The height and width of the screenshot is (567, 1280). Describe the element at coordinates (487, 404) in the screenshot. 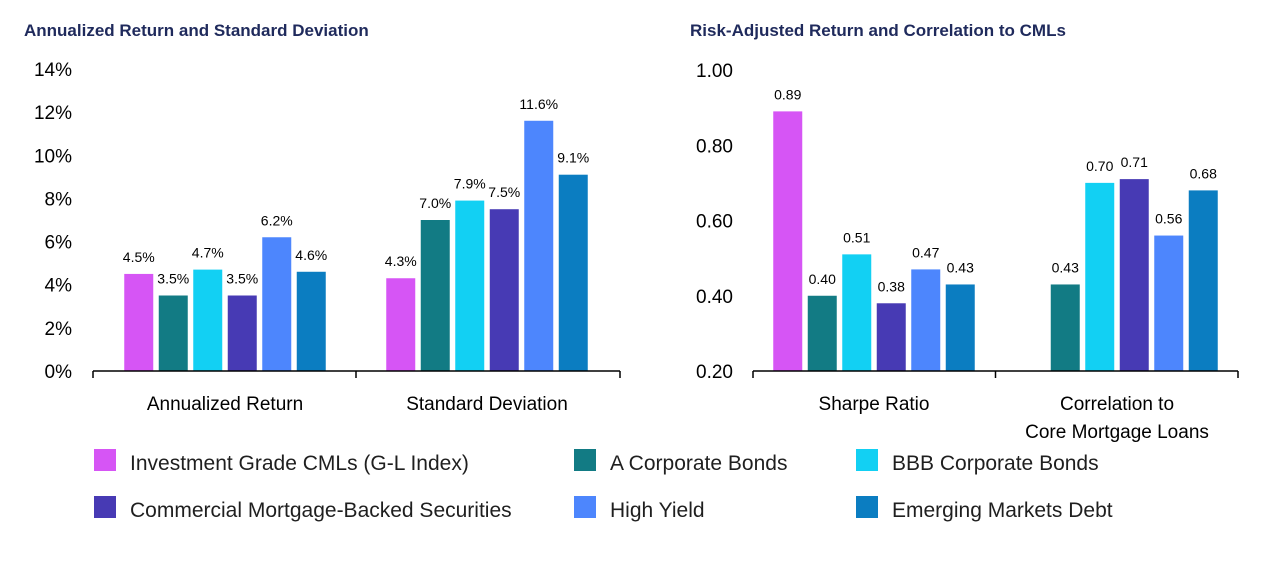

I see `left-category-label: Standard Deviation` at that location.